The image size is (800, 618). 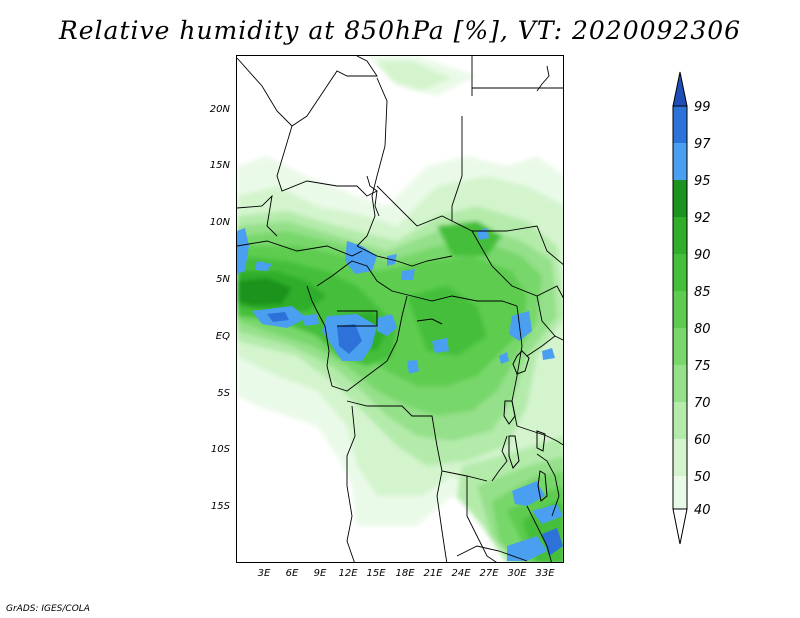 I want to click on colorbar-label: 90, so click(x=702, y=255).